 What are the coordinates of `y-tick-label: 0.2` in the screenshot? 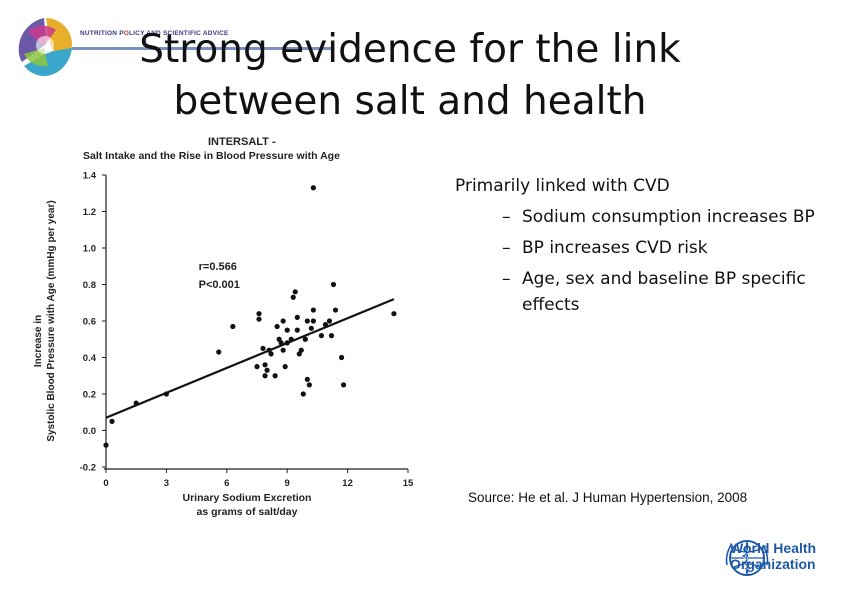 It's located at (89, 395).